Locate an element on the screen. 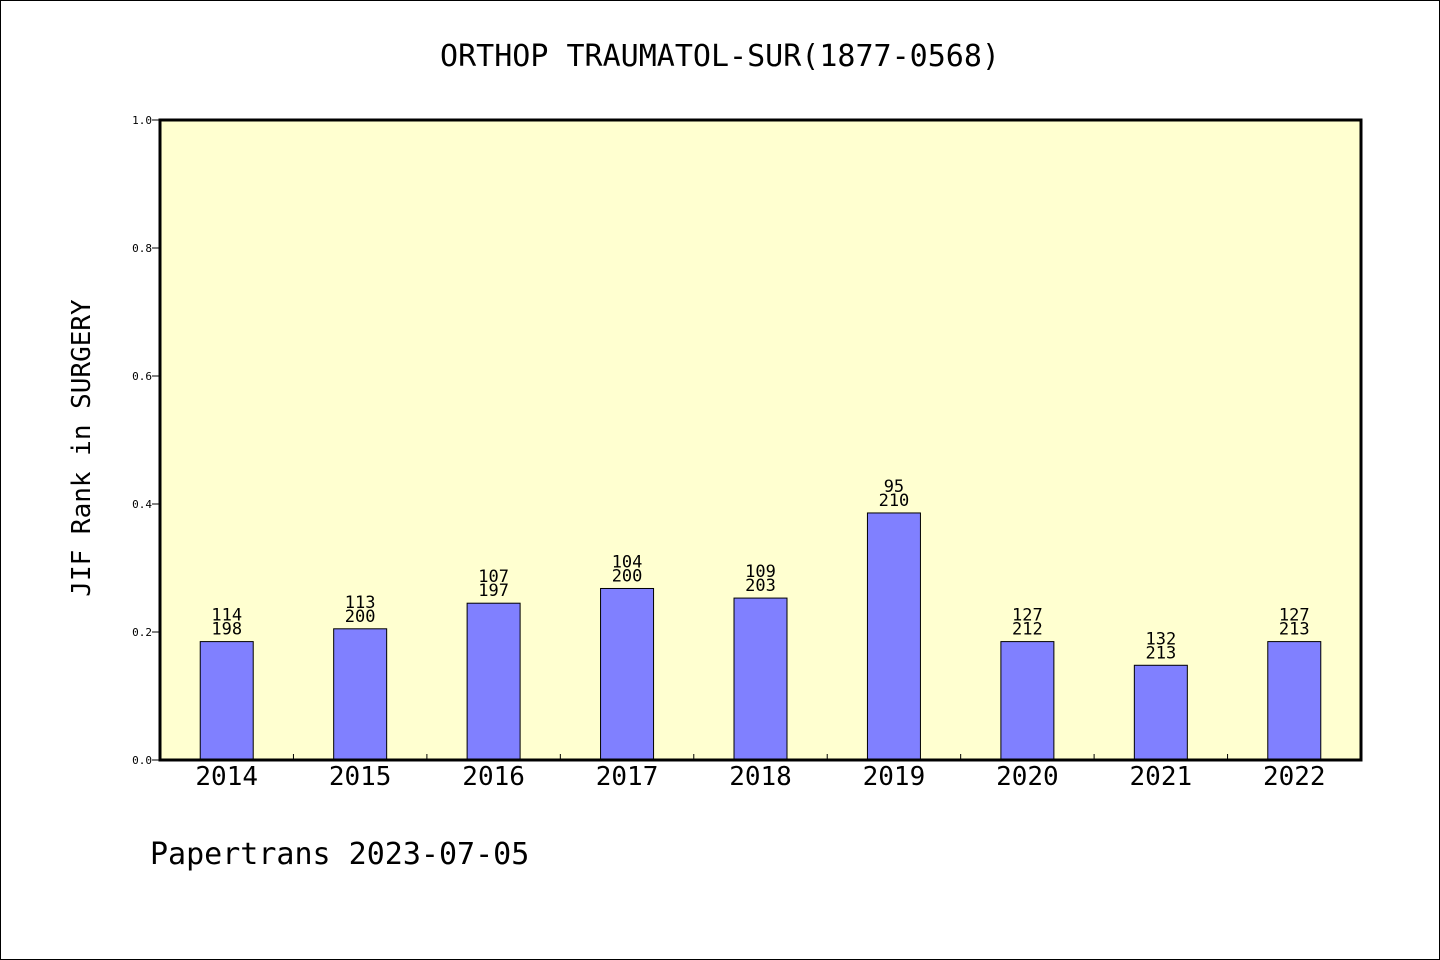 The image size is (1440, 960). y-tick-label: 1.0 is located at coordinates (142, 120).